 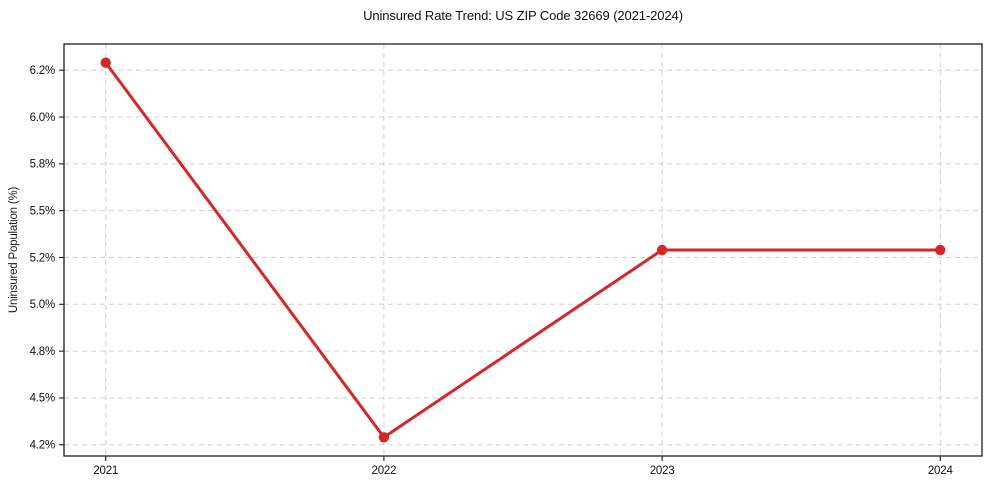 What do you see at coordinates (42, 305) in the screenshot?
I see `y-tick-label: 5.0%` at bounding box center [42, 305].